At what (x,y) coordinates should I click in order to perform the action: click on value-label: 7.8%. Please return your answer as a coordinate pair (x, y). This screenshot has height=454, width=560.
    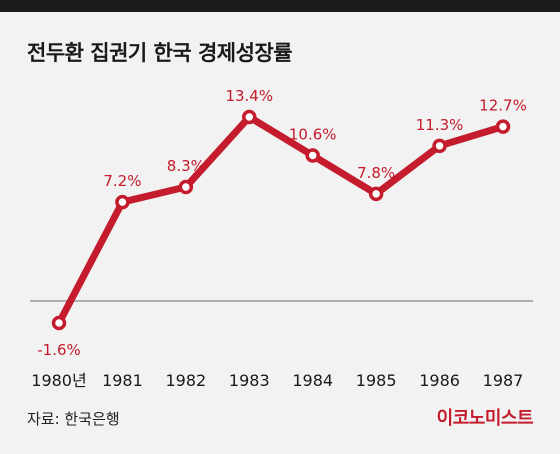
    Looking at the image, I should click on (376, 173).